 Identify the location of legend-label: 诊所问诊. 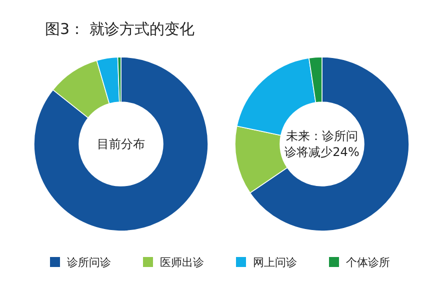
(89, 262).